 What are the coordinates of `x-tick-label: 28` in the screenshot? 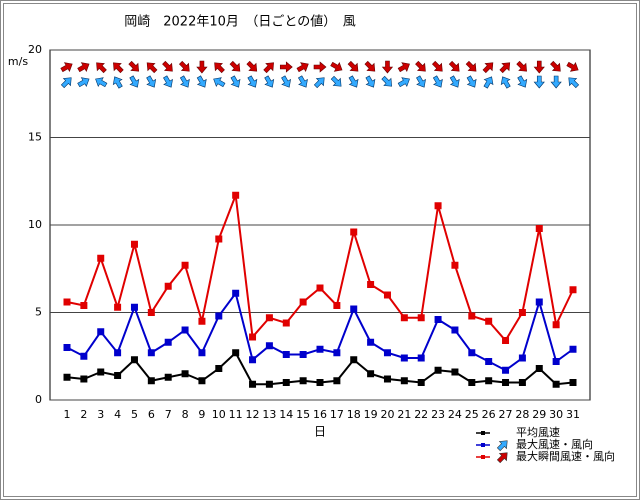 It's located at (522, 414).